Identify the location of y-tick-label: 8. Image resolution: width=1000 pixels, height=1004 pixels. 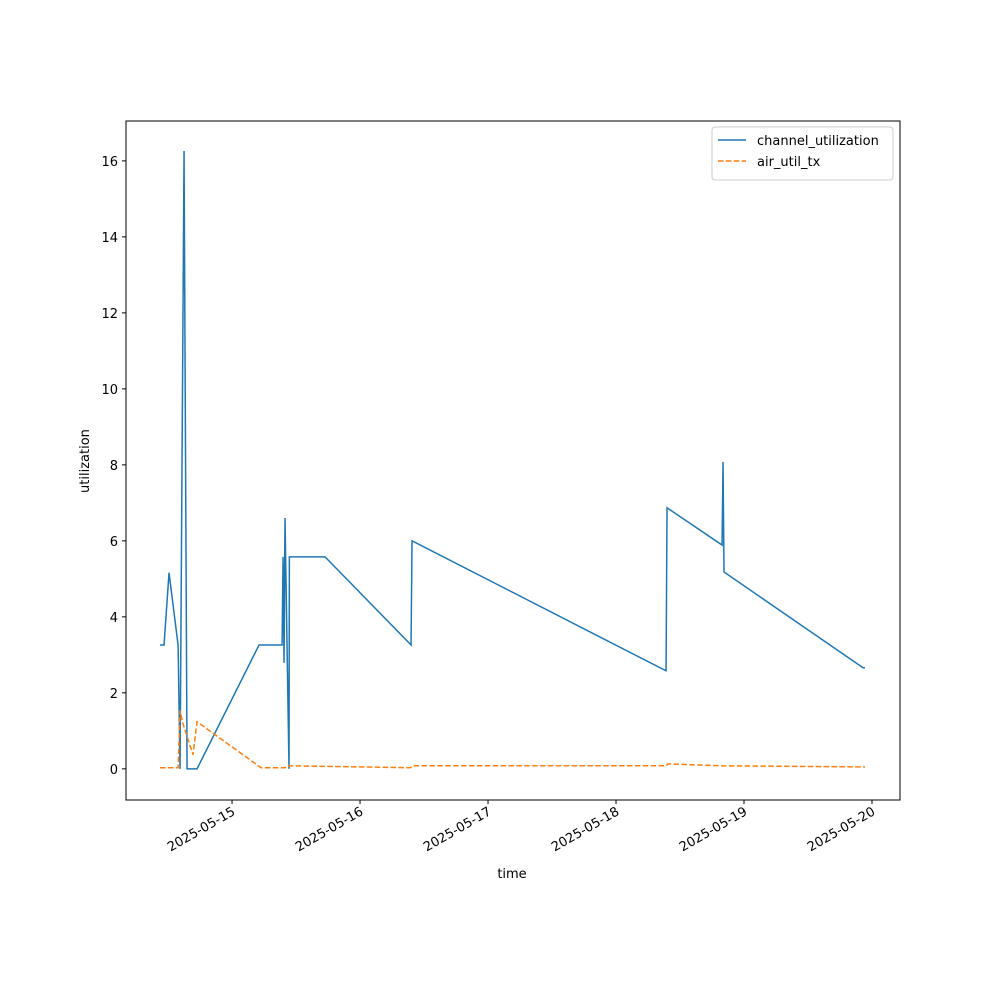
(114, 466).